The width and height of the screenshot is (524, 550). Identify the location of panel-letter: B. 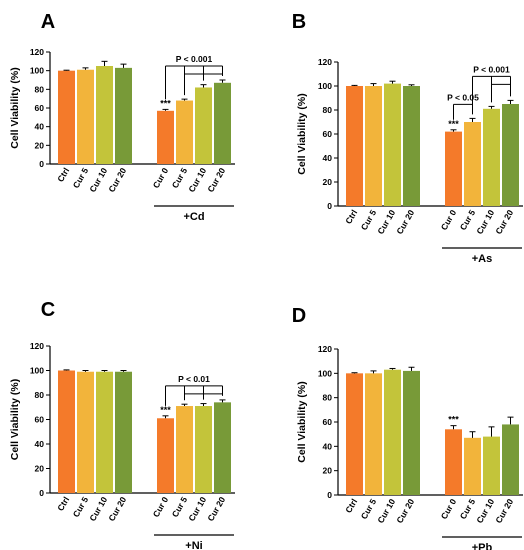
(299, 22).